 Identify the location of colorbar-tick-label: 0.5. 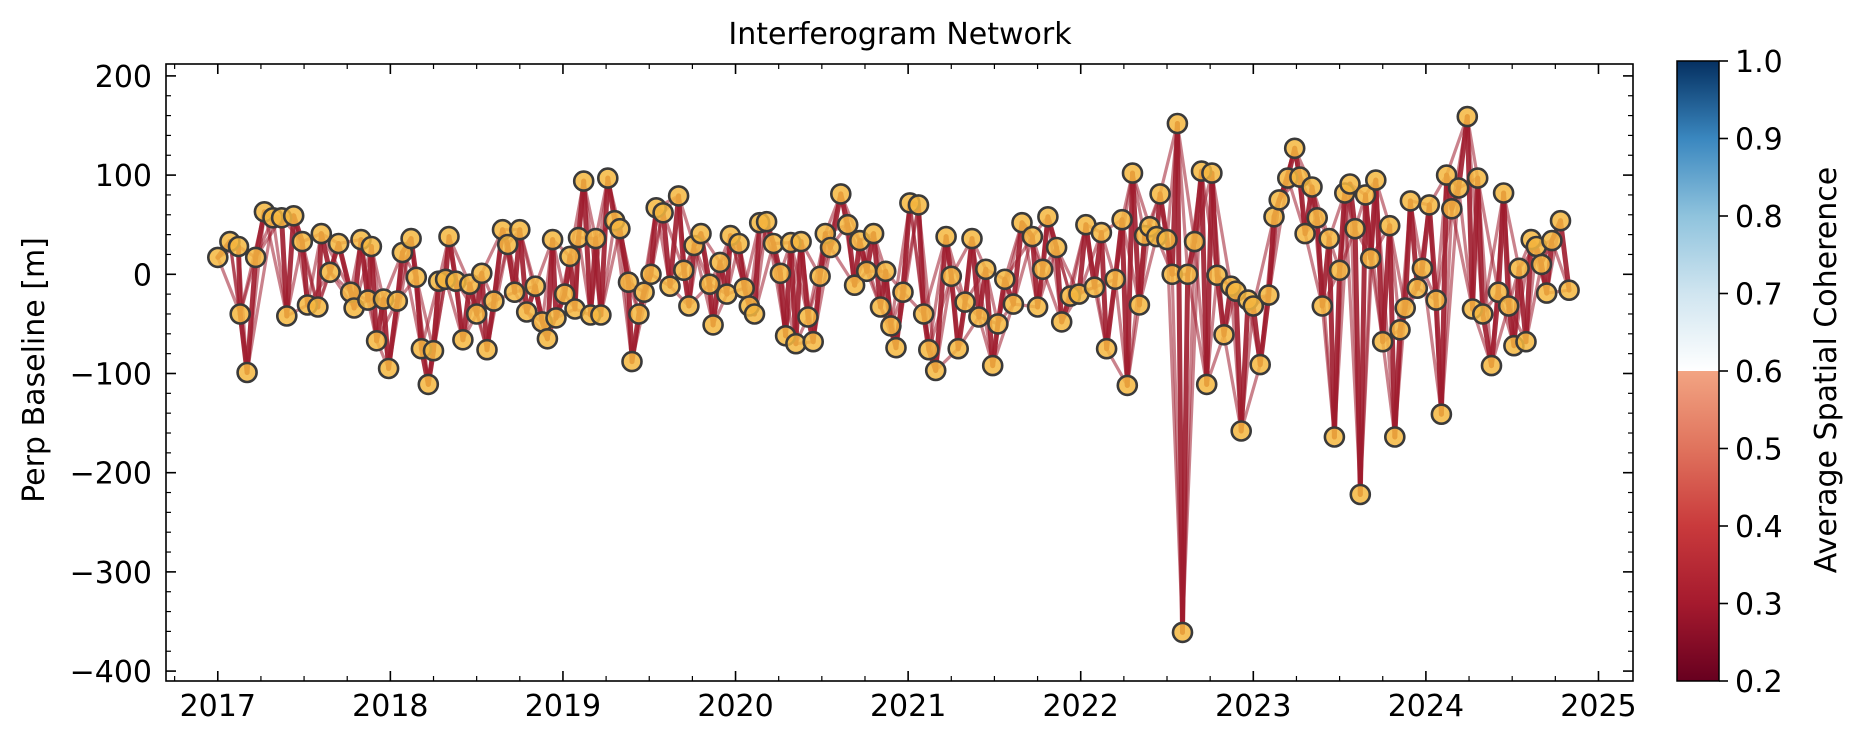
(1759, 450).